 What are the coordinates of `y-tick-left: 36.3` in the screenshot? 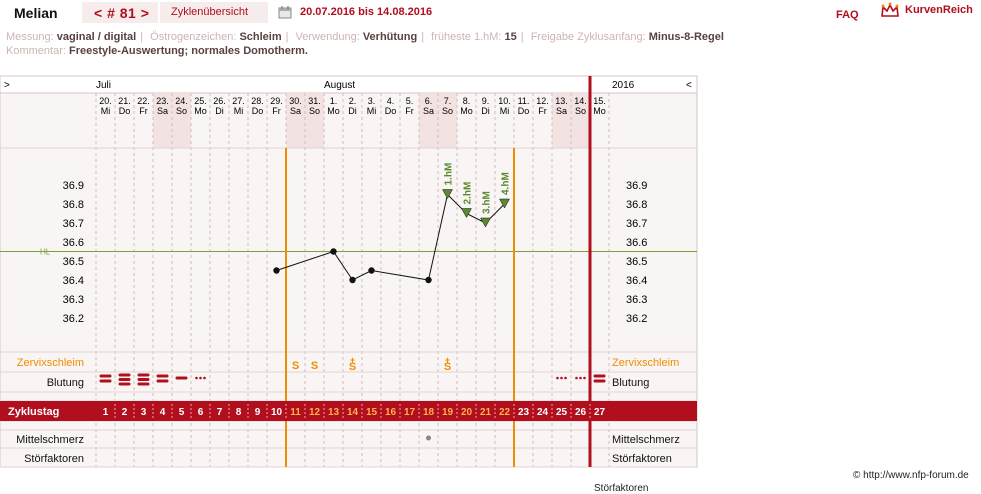 It's located at (73, 300).